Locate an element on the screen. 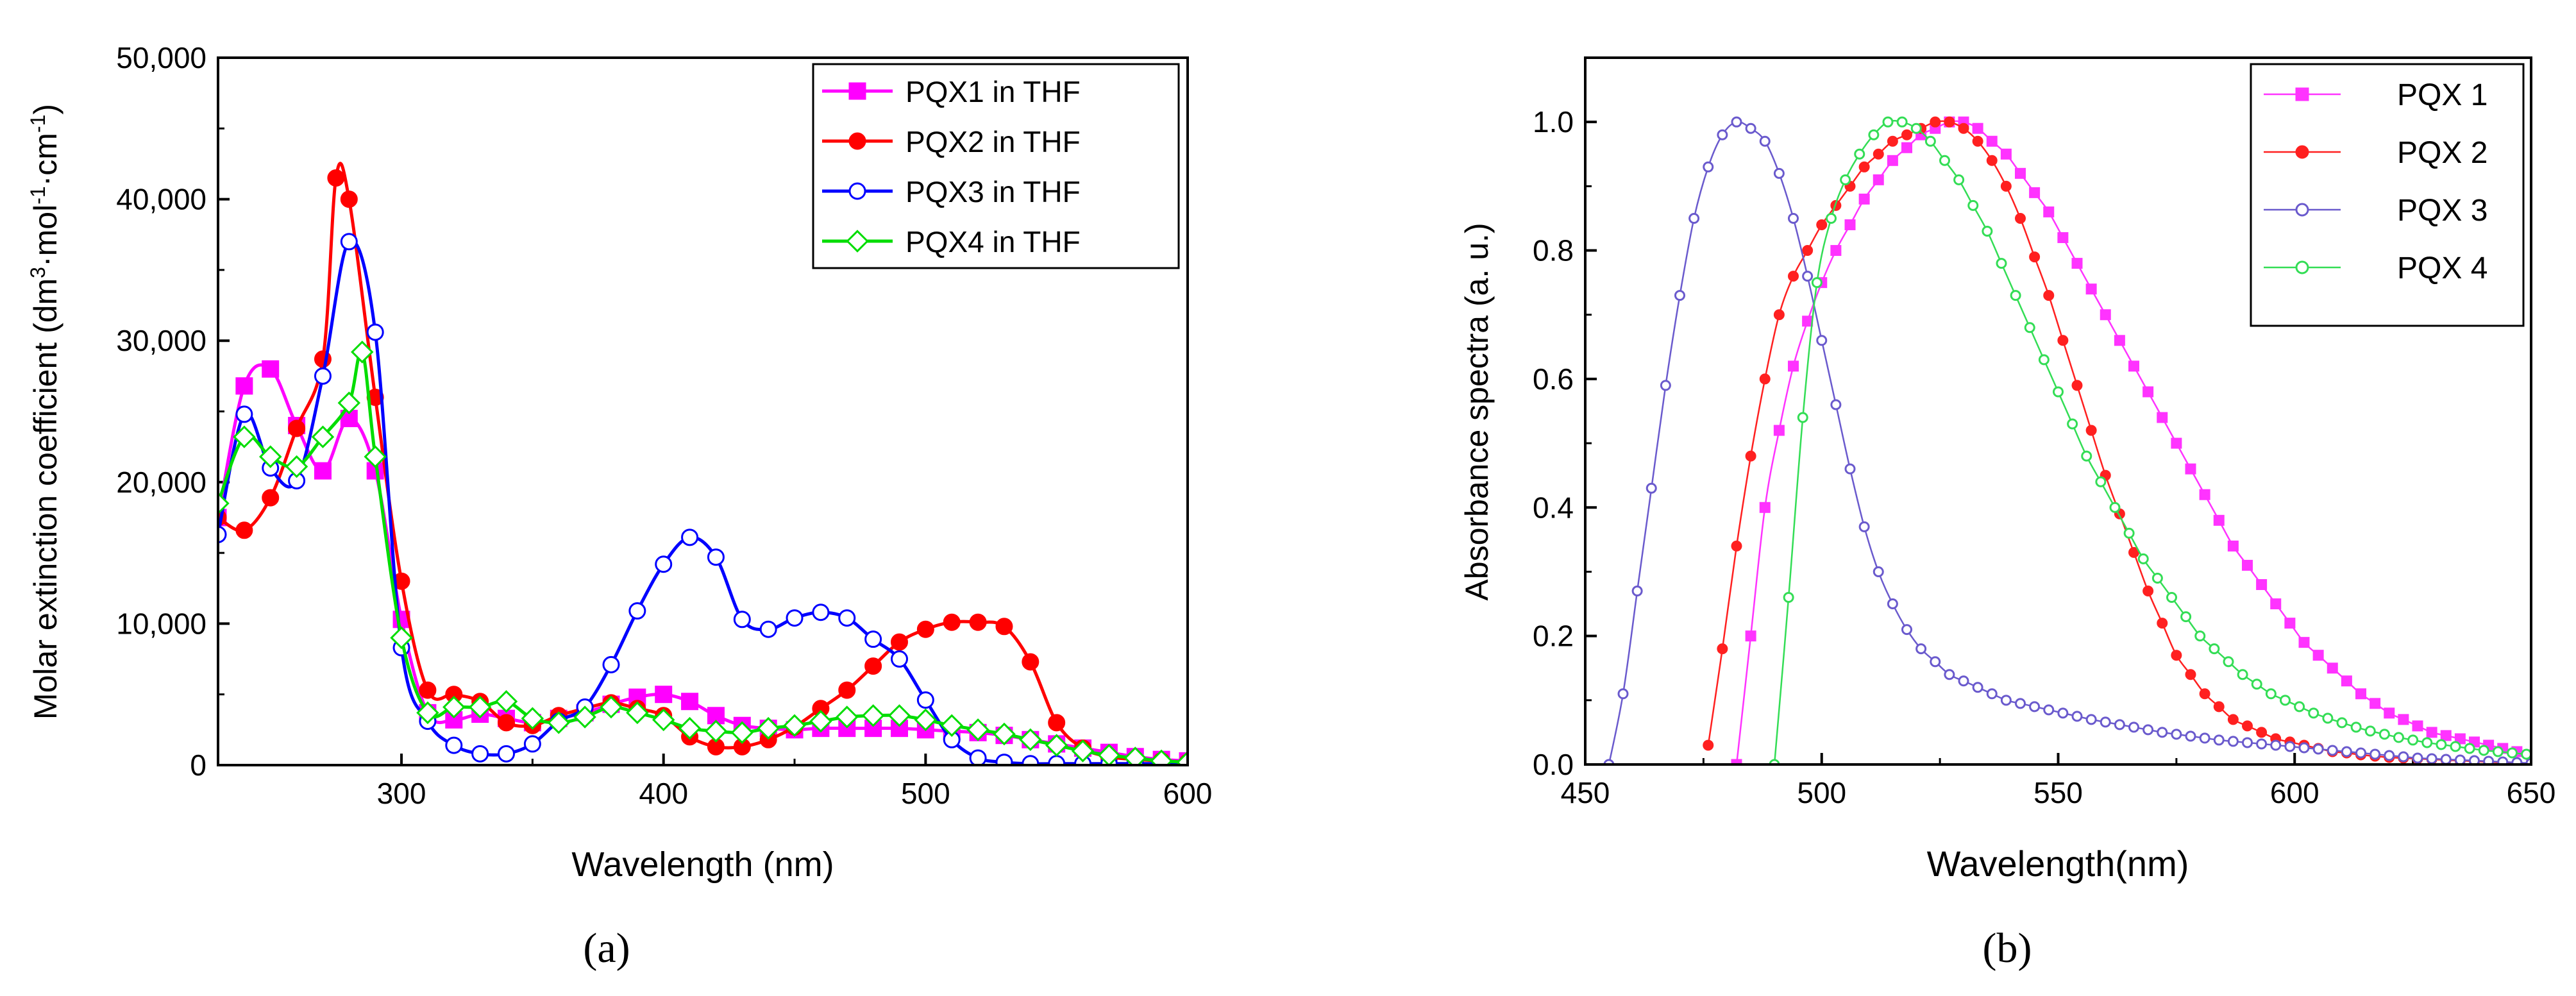 The image size is (2576, 996). panel-a-y-label-end: ) is located at coordinates (45, 109).